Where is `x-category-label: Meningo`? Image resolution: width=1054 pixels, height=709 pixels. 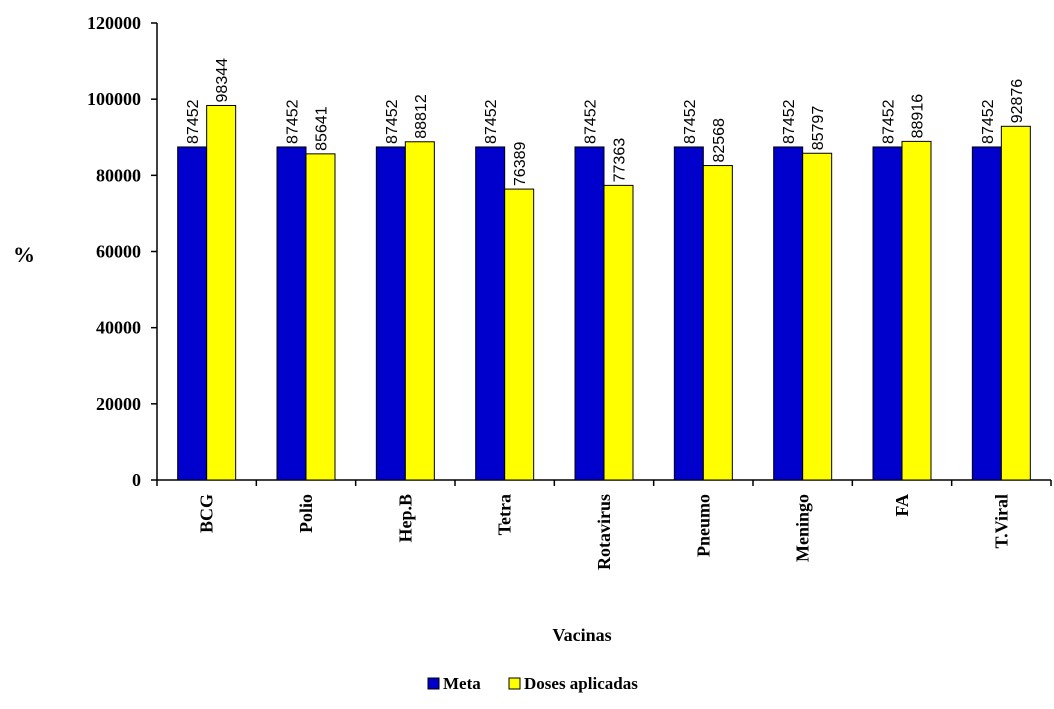
x-category-label: Meningo is located at coordinates (803, 528).